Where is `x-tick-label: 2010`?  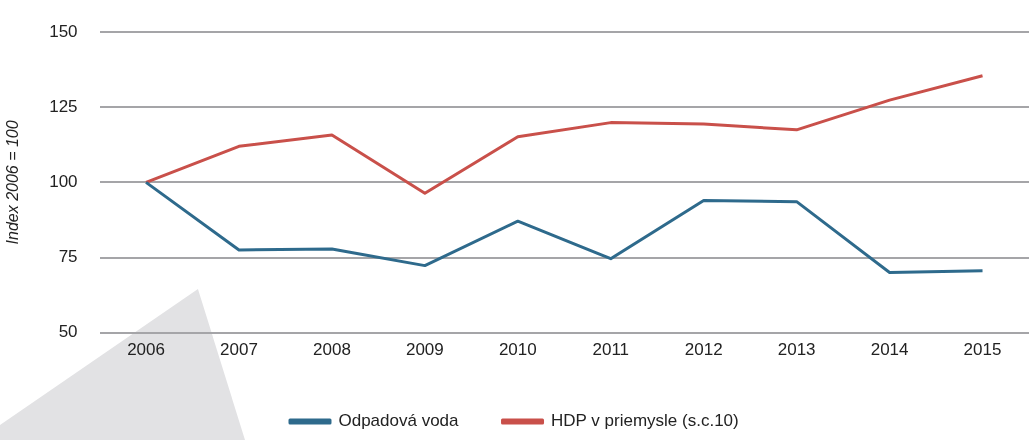 x-tick-label: 2010 is located at coordinates (517, 350).